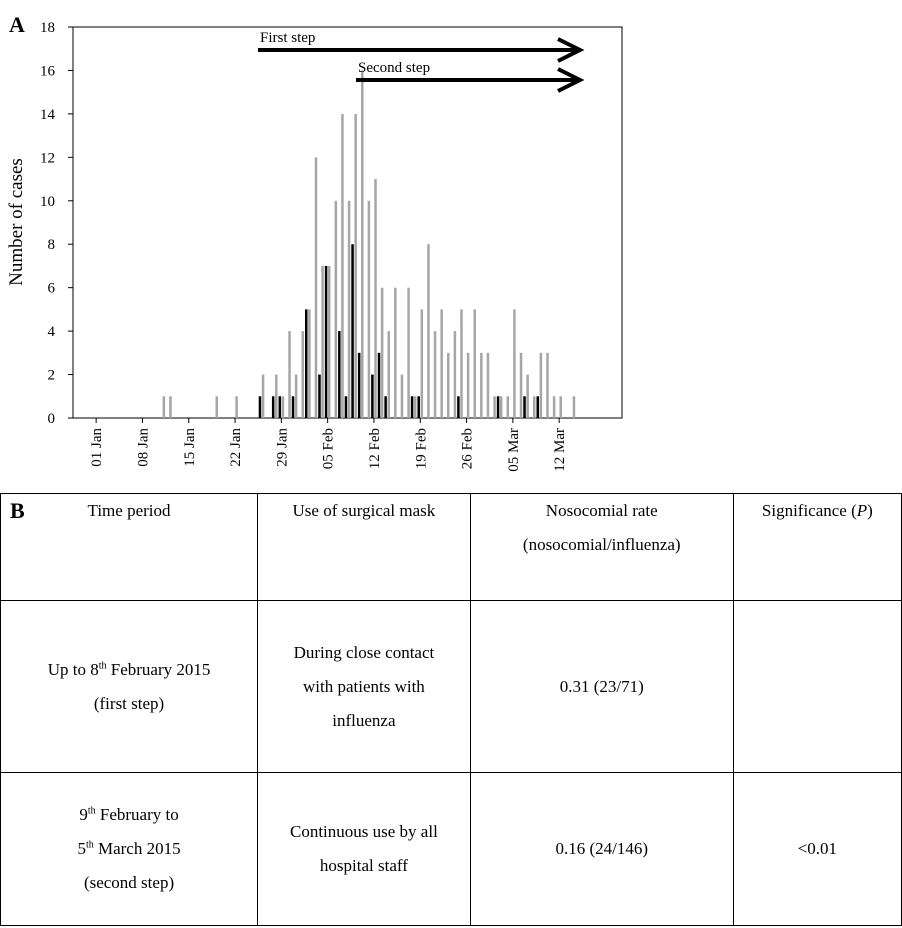 The image size is (902, 928). What do you see at coordinates (52, 245) in the screenshot?
I see `y-tick-label: 8` at bounding box center [52, 245].